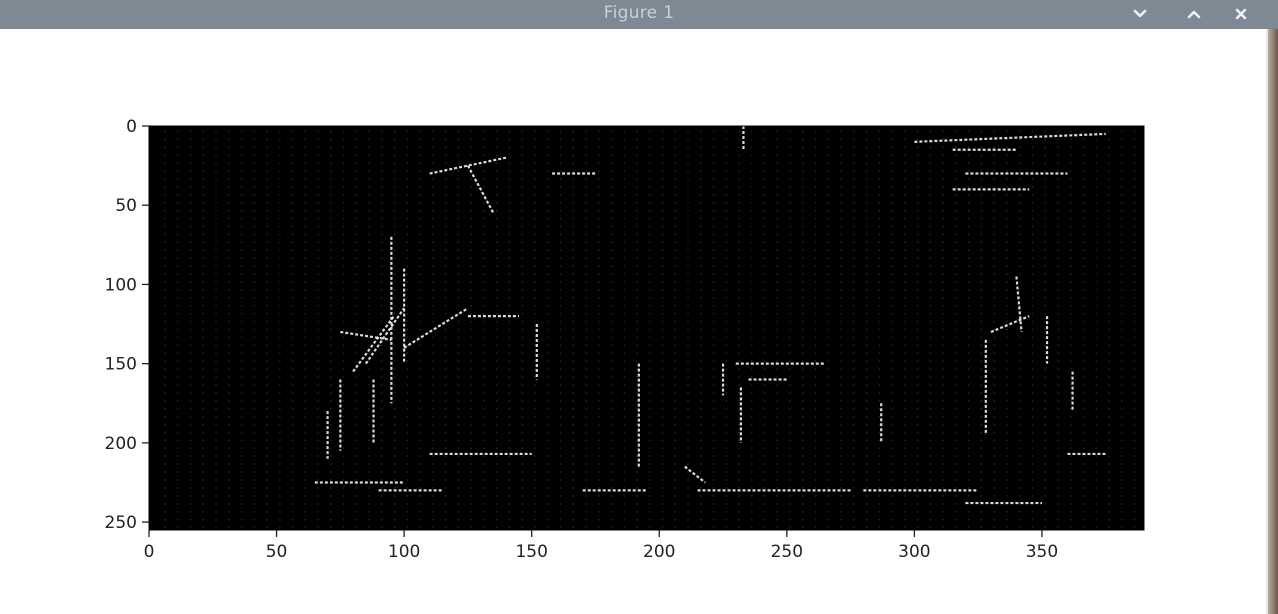 The image size is (1278, 614). I want to click on y-tick-label: 100, so click(121, 285).